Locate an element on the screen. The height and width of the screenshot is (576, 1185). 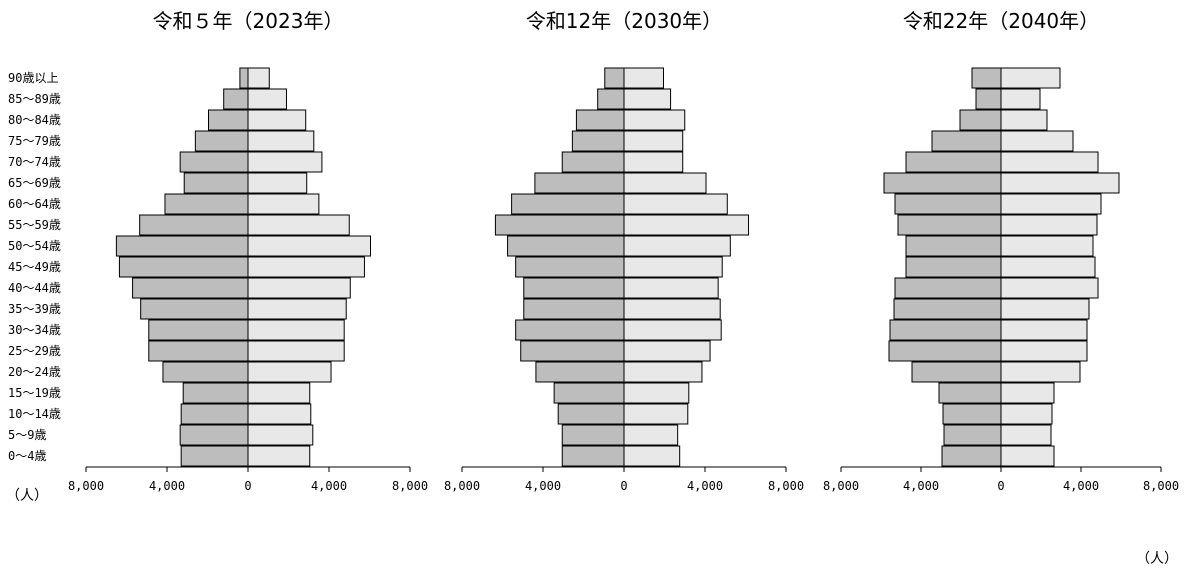
unit-label-bottom: （人） is located at coordinates (1157, 559).